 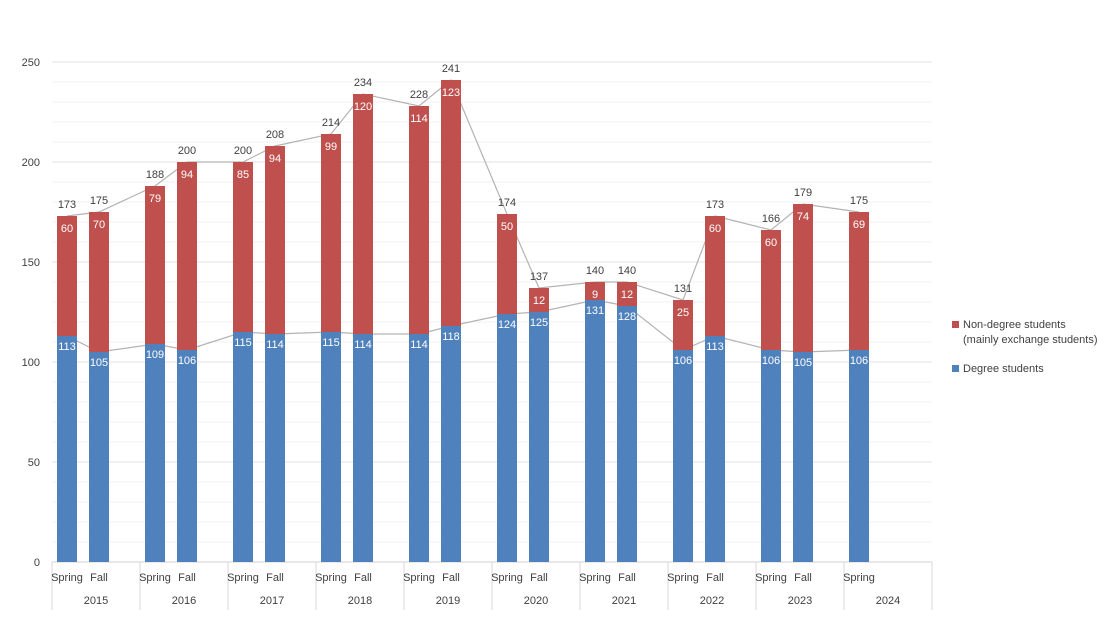 I want to click on y-tick-label: 0, so click(x=37, y=563).